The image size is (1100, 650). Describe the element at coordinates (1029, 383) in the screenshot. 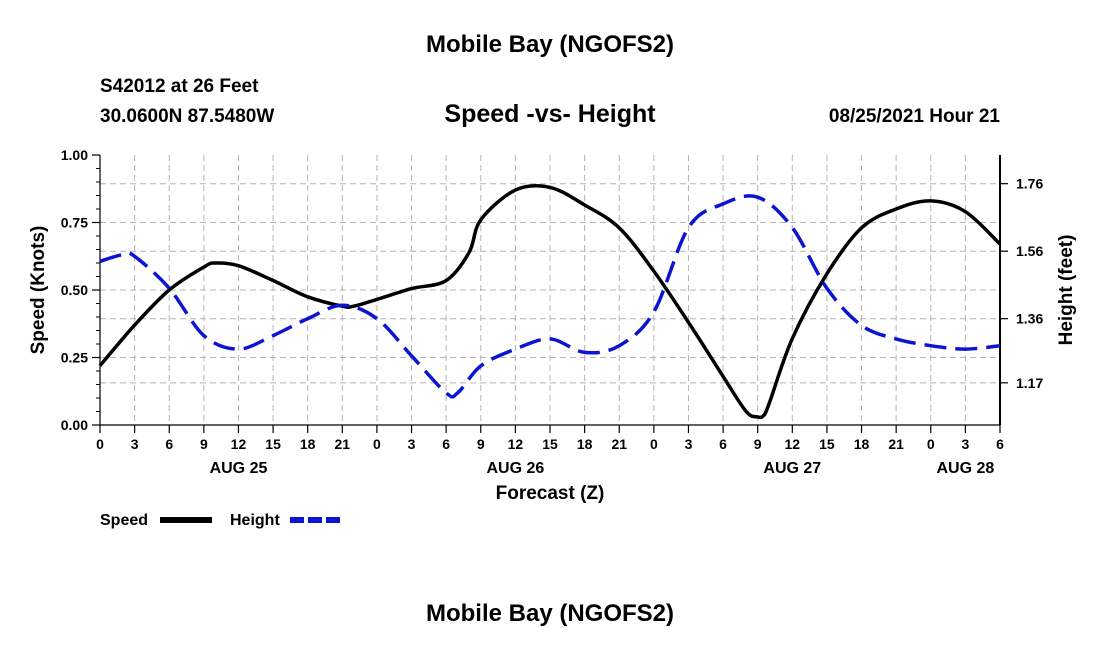

I see `y2-tick-label: 1.17` at that location.